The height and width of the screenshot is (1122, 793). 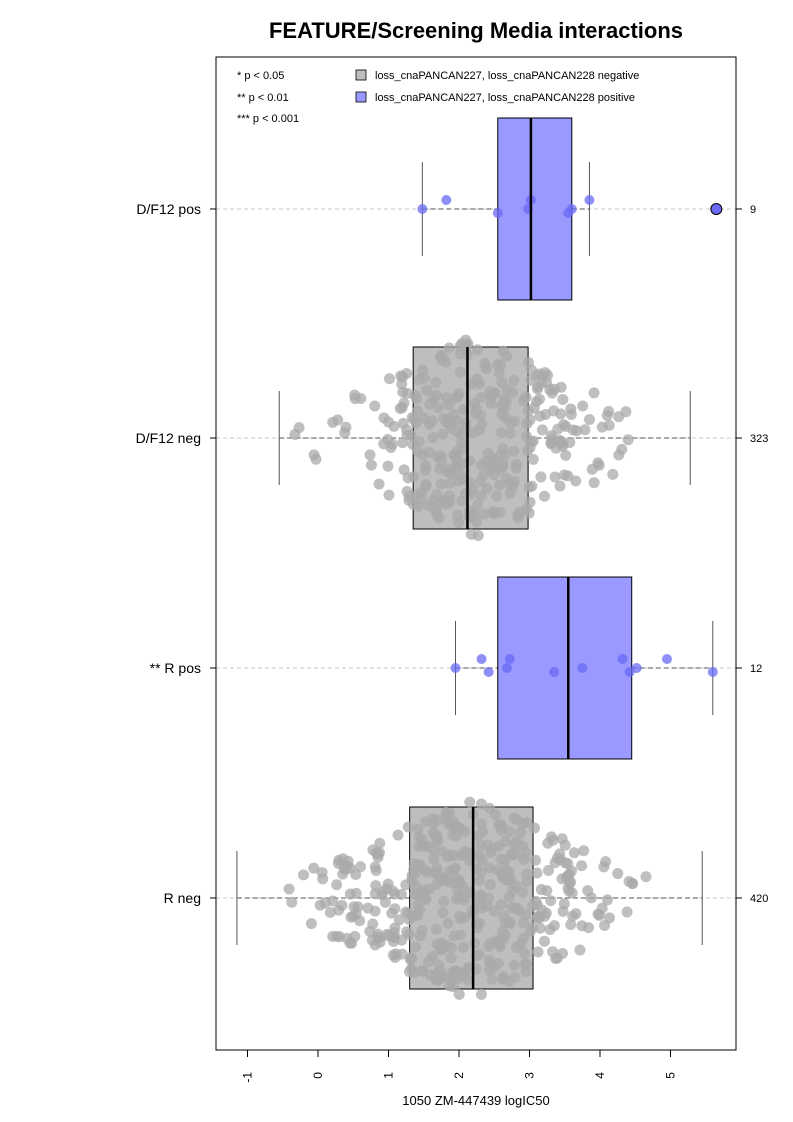 What do you see at coordinates (389, 1075) in the screenshot?
I see `x-tick-label: 1` at bounding box center [389, 1075].